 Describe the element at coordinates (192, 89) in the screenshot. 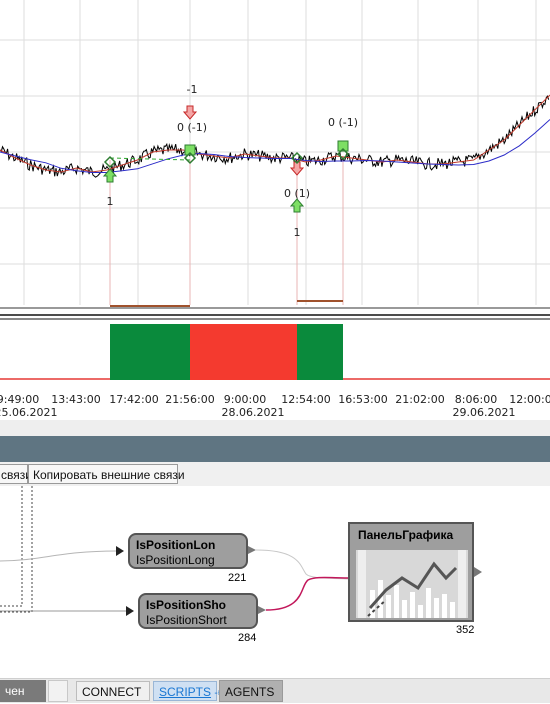

I see `trade-annotation: -1` at that location.